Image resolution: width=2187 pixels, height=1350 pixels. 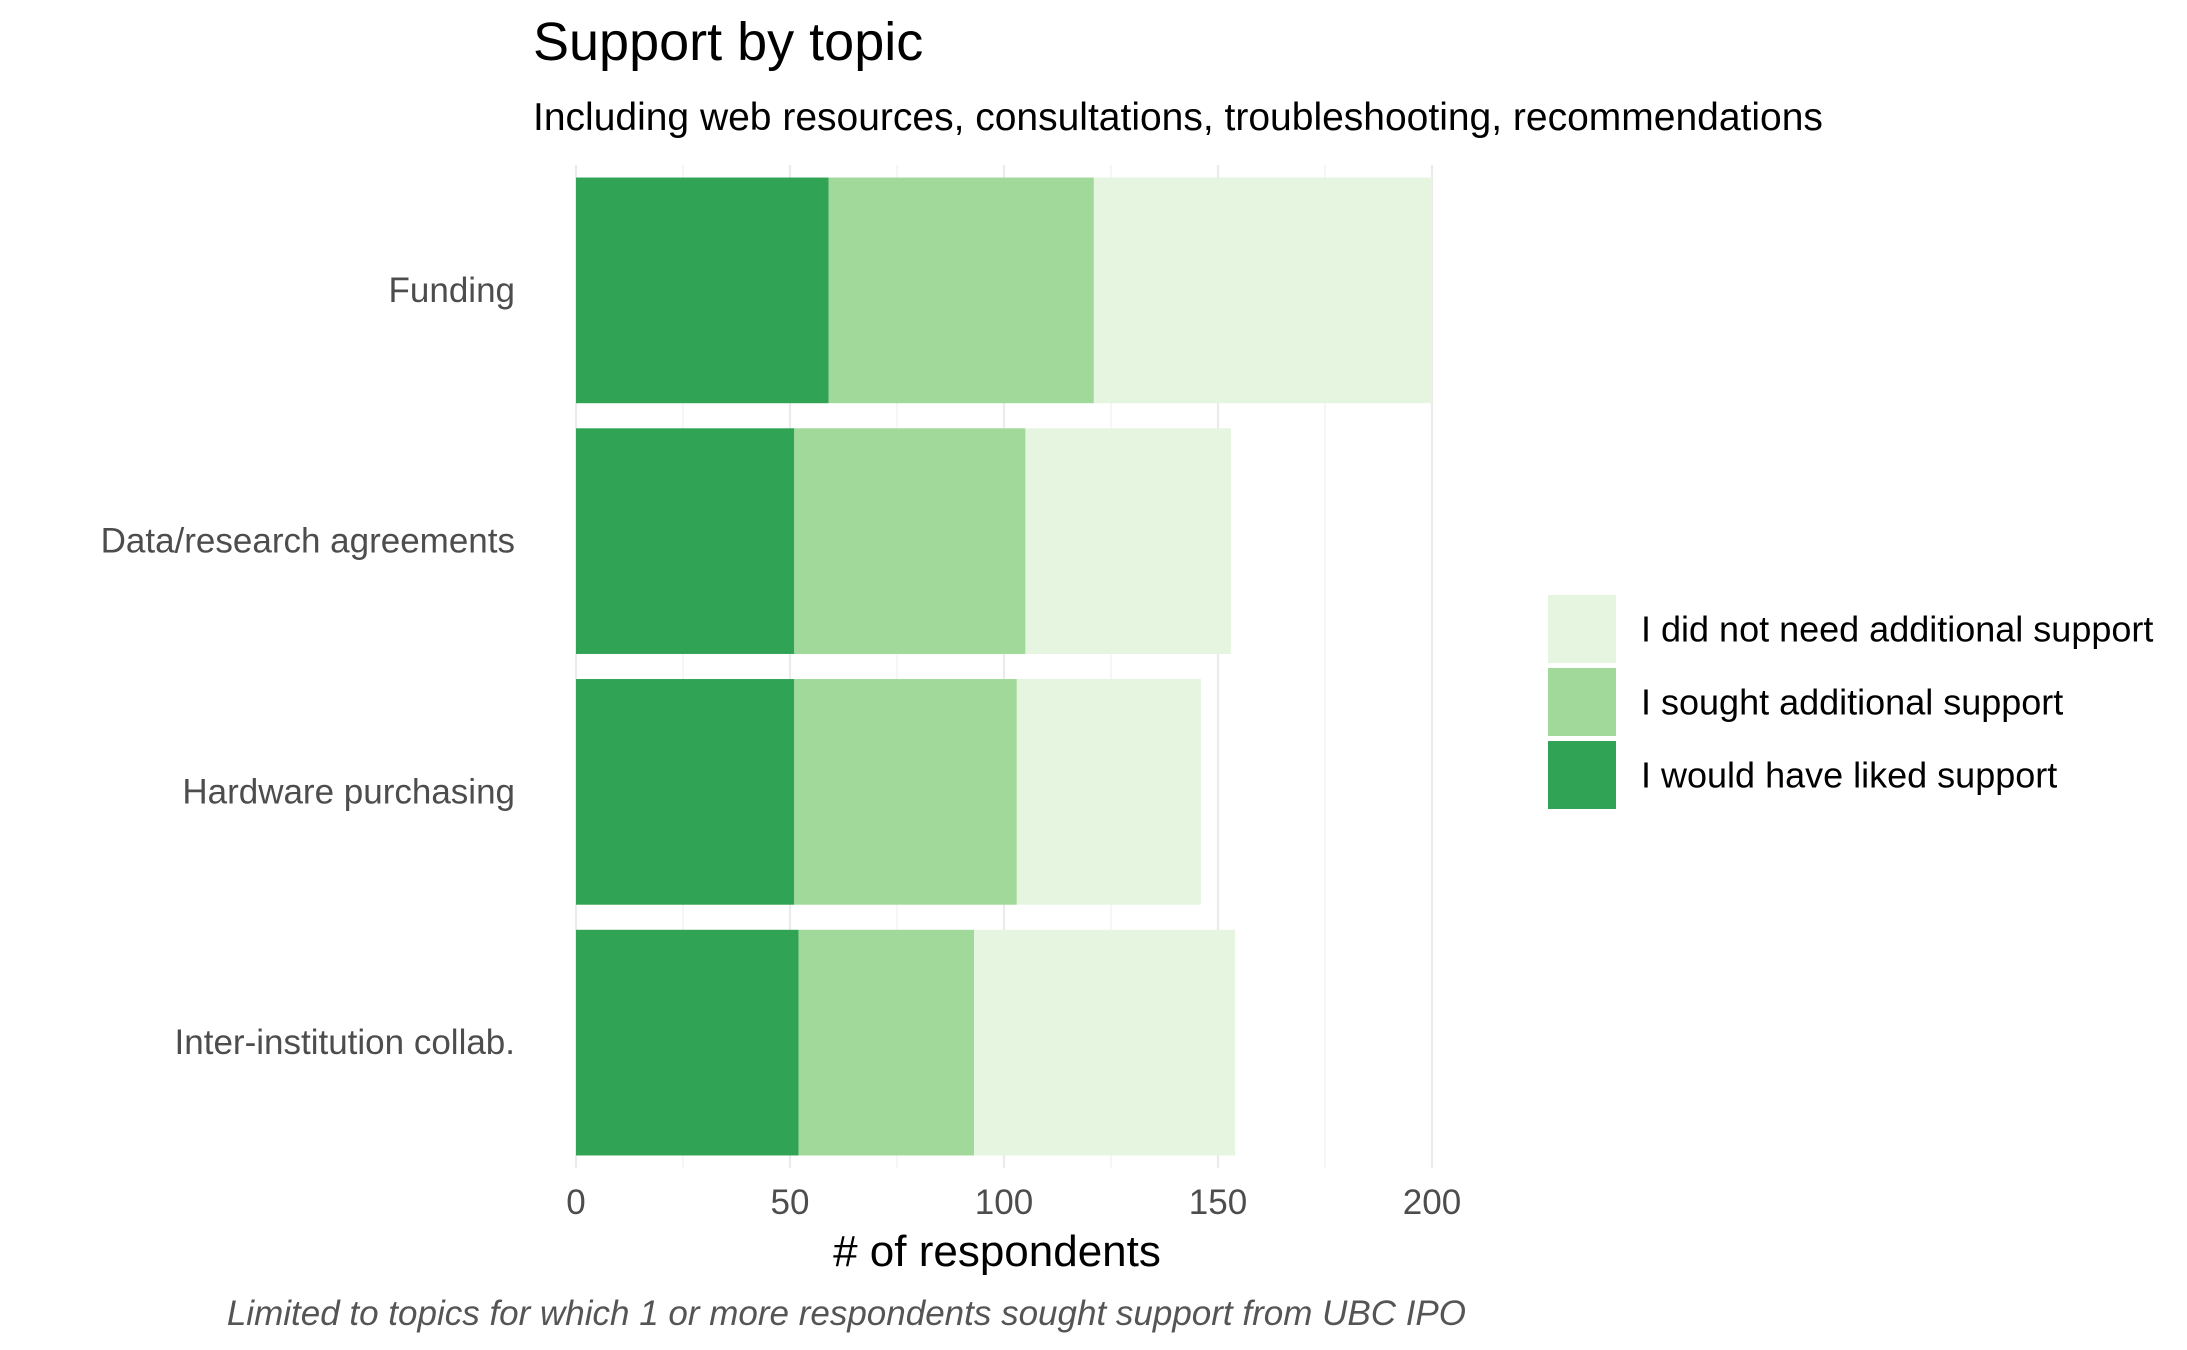 I want to click on x-axis-title: # of respondents, so click(x=997, y=1251).